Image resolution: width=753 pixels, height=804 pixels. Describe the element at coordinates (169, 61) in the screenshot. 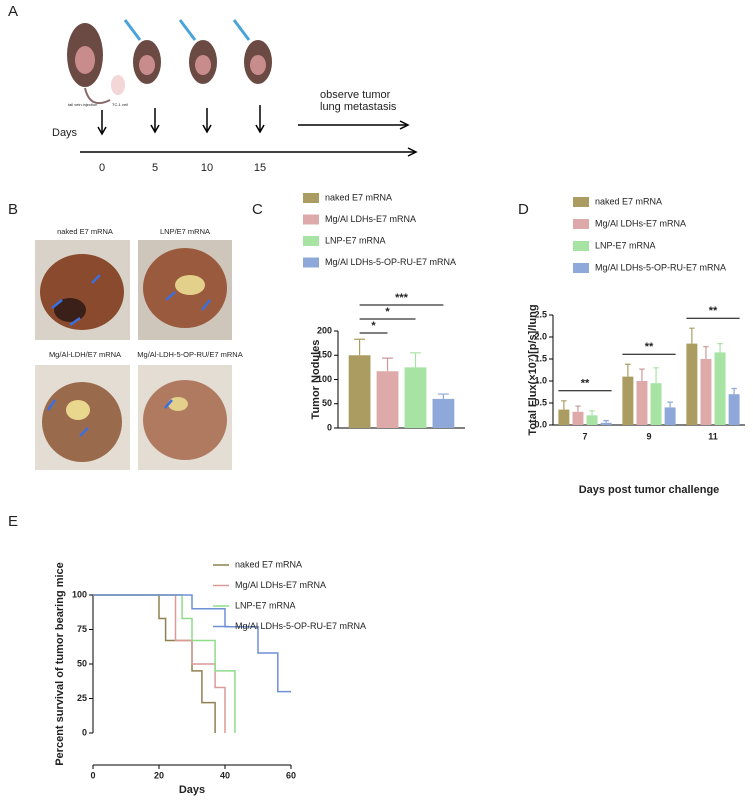

I see `mouse-illustrations` at that location.